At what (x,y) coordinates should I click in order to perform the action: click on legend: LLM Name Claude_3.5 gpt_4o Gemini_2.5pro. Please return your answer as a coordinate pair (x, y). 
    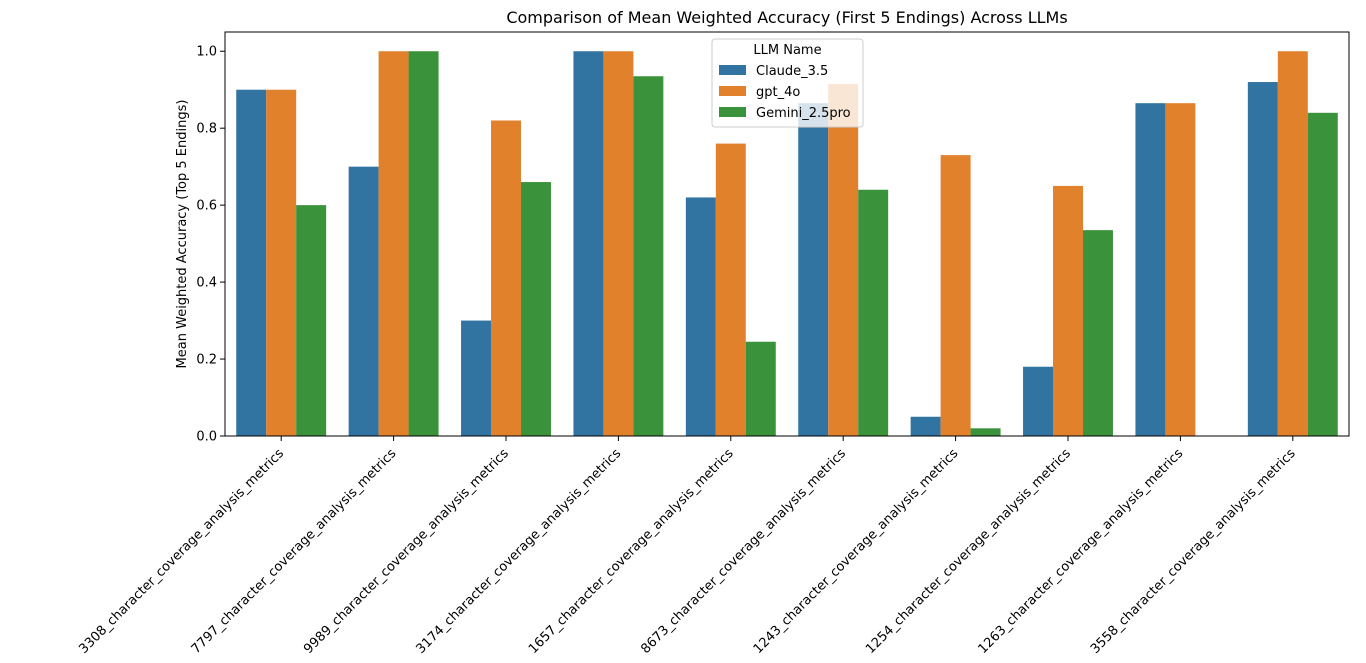
    Looking at the image, I should click on (787, 83).